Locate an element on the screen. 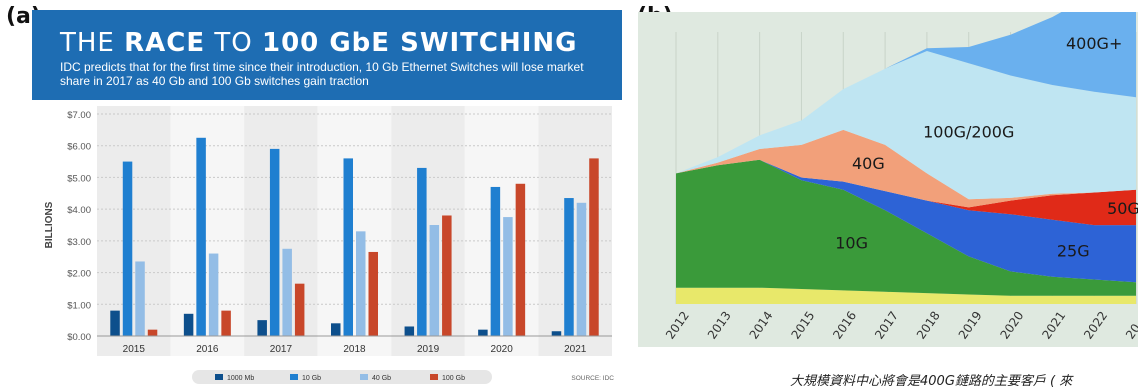 The height and width of the screenshot is (390, 1138). x-tick-label: 2015 is located at coordinates (134, 349).